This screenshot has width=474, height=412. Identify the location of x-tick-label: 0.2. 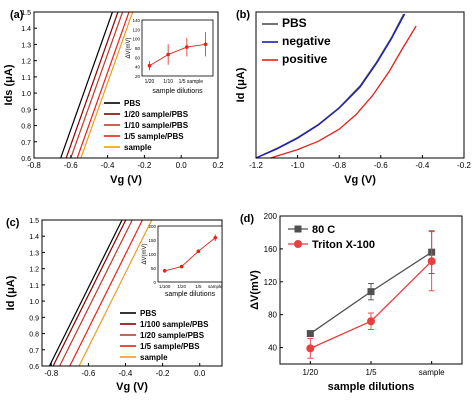
(218, 165).